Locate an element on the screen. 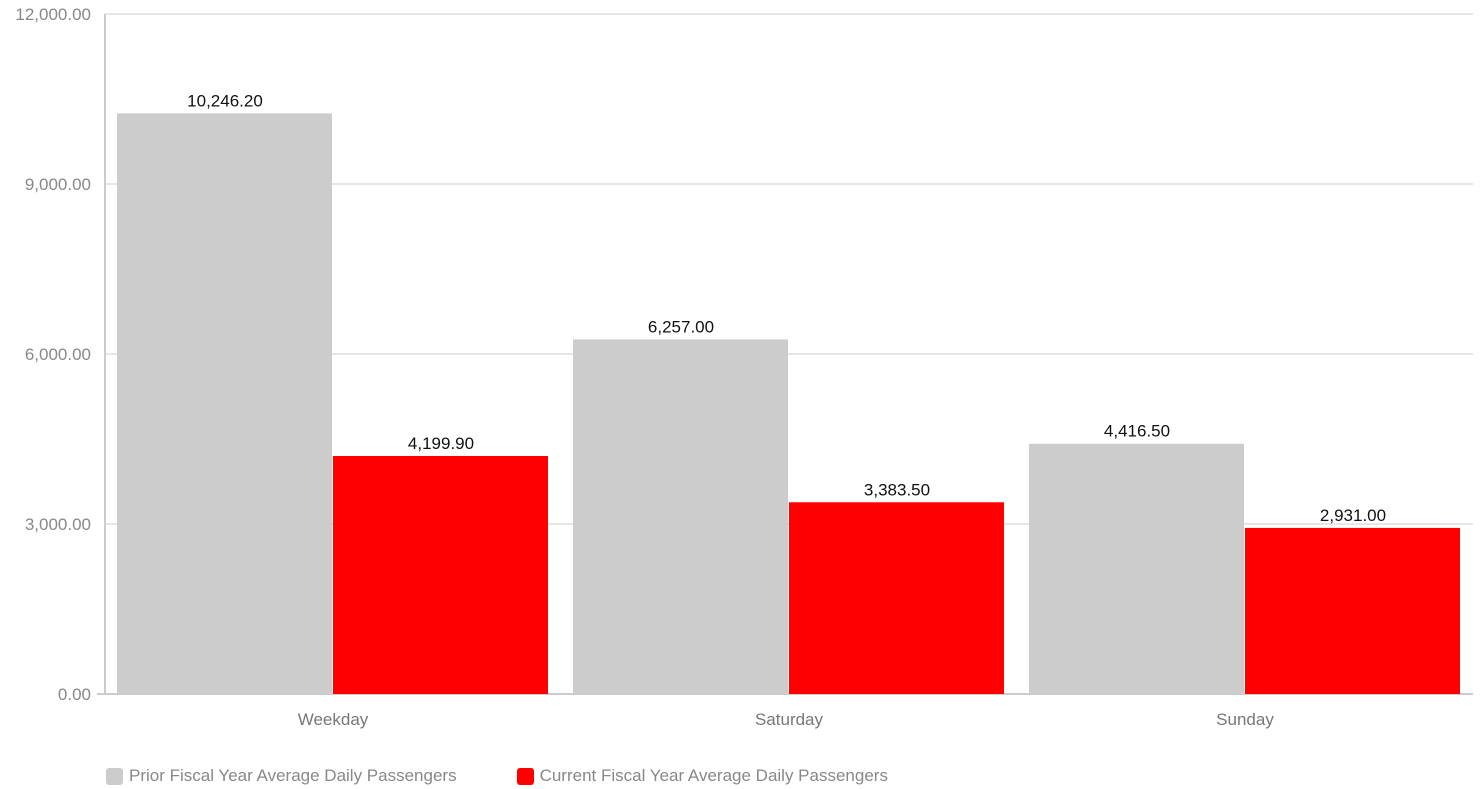 Image resolution: width=1481 pixels, height=789 pixels. x-category-label: Weekday is located at coordinates (333, 719).